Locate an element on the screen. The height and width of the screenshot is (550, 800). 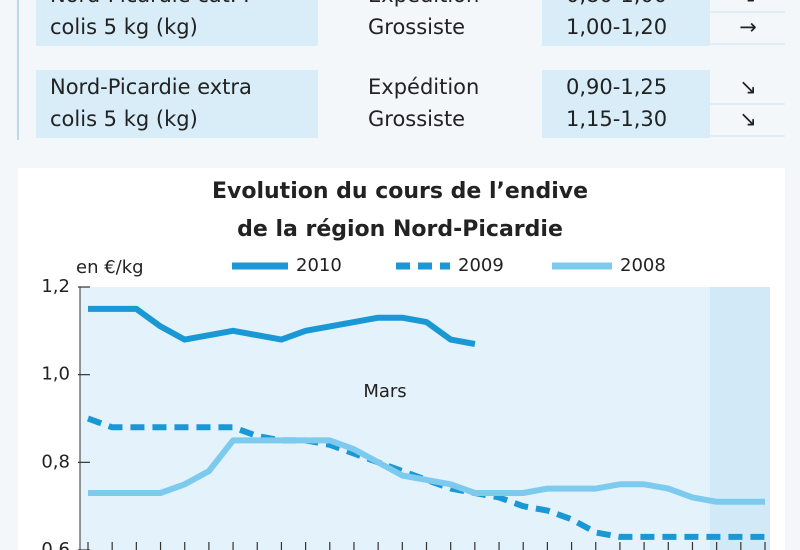
y-tick-label: 1,2 is located at coordinates (55, 286).